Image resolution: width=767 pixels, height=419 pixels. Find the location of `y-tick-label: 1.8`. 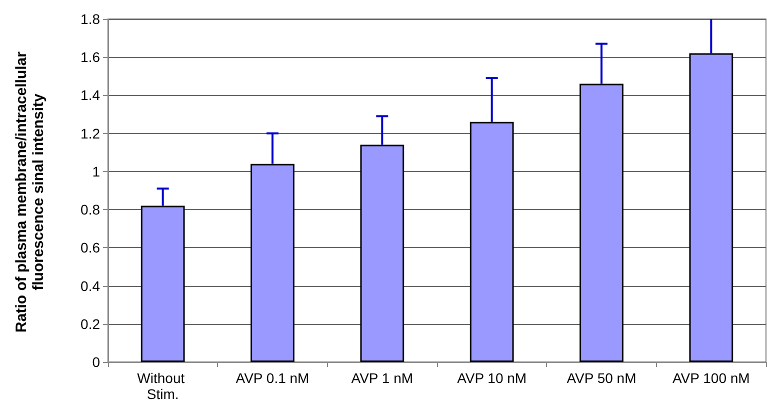

y-tick-label: 1.8 is located at coordinates (90, 19).